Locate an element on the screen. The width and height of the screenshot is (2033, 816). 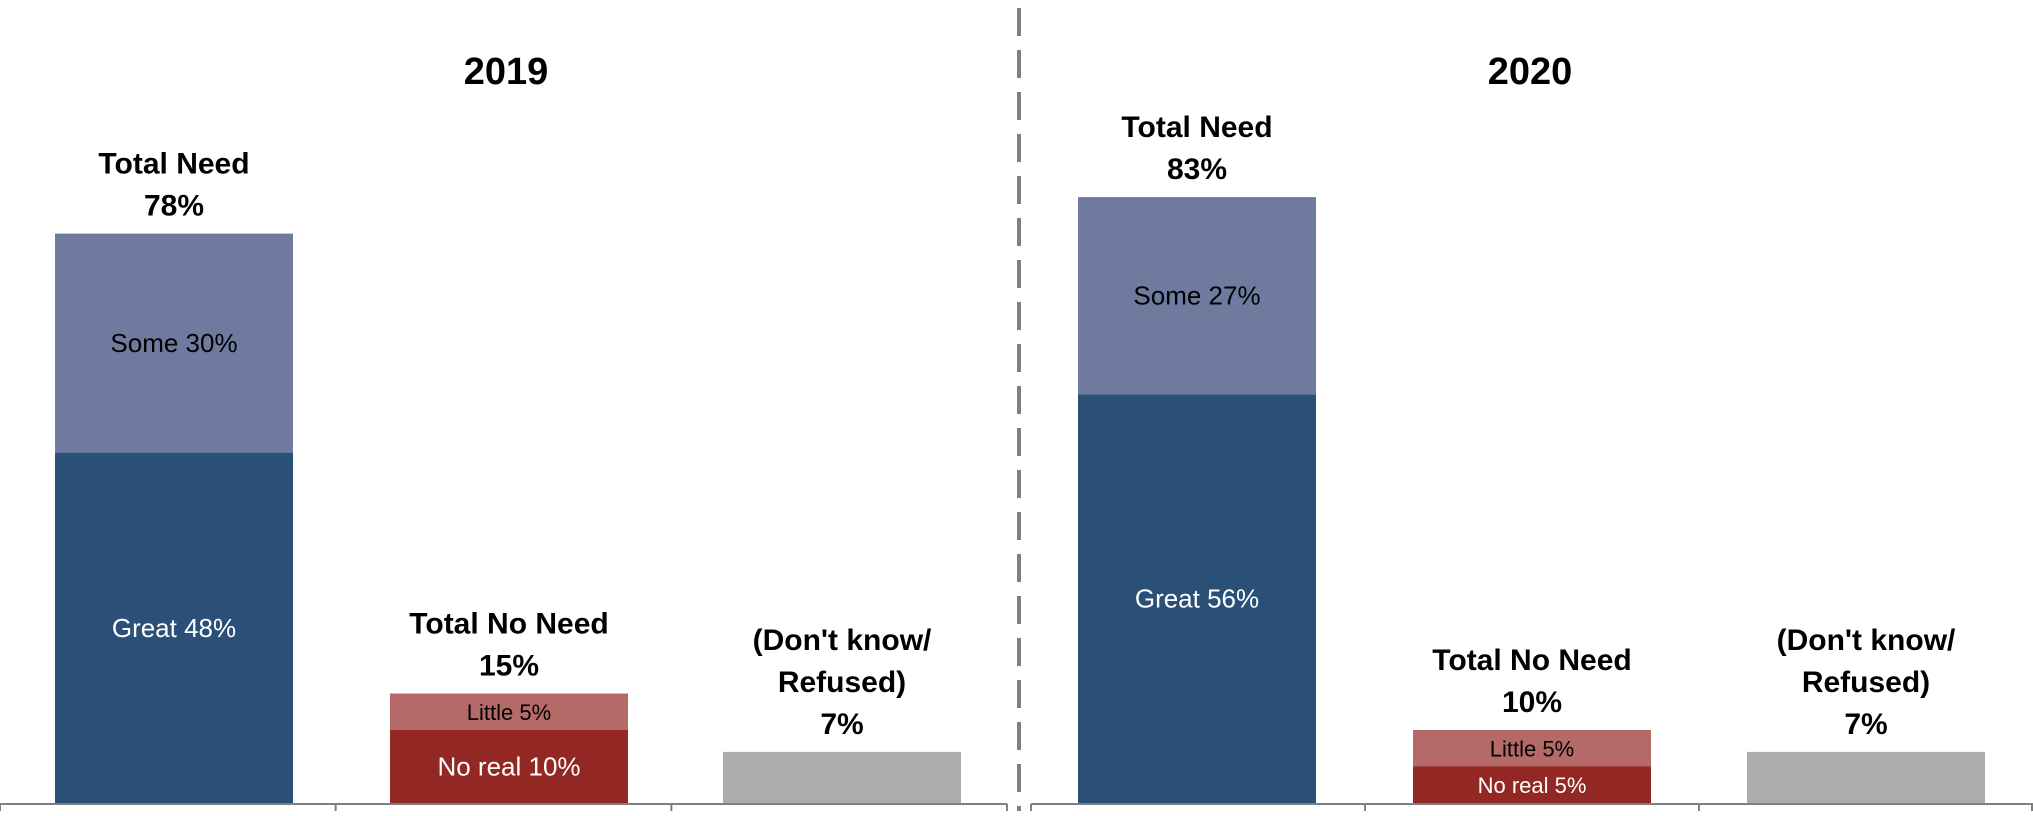
segment-label: No real 5% is located at coordinates (1532, 785).